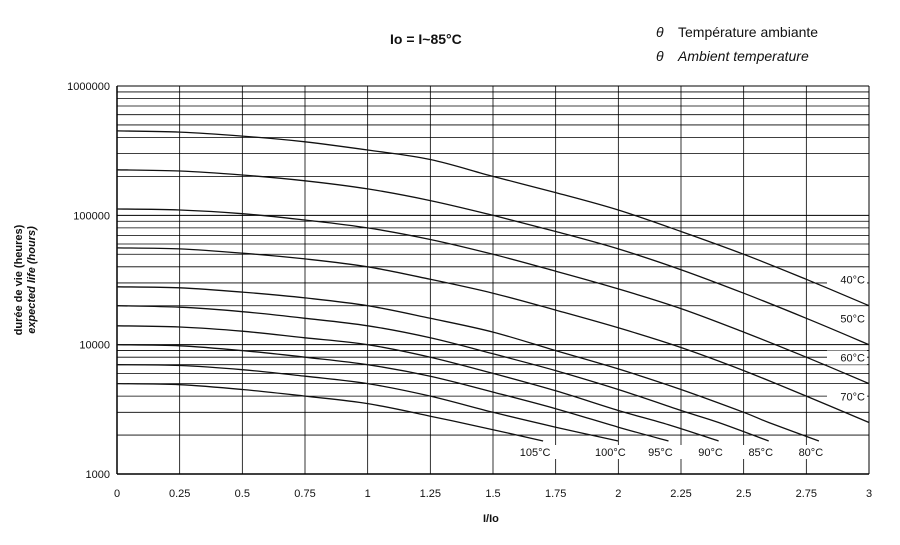 This screenshot has width=900, height=545. I want to click on curve-95°C, so click(392, 393).